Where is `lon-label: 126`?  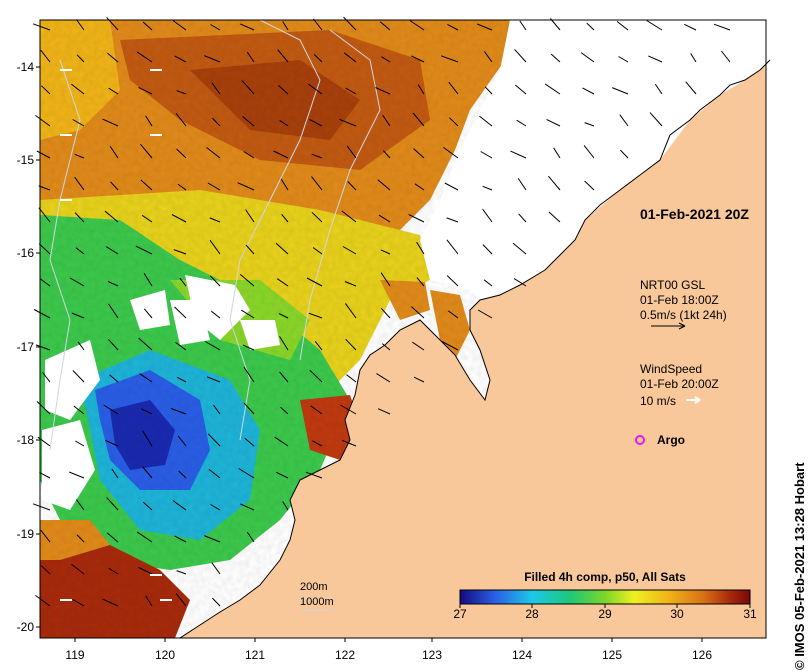 lon-label: 126 is located at coordinates (702, 655).